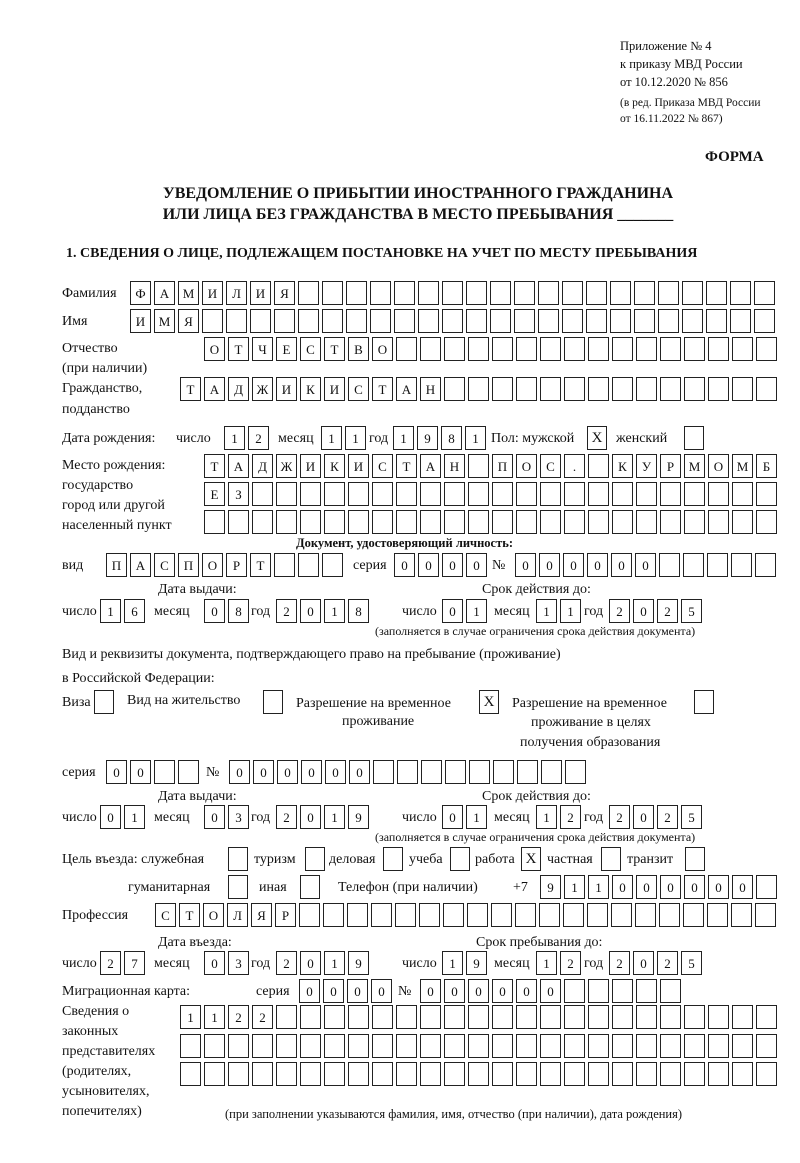 The height and width of the screenshot is (1163, 800). Describe the element at coordinates (310, 887) in the screenshot. I see `purpose-other-checkbox` at that location.